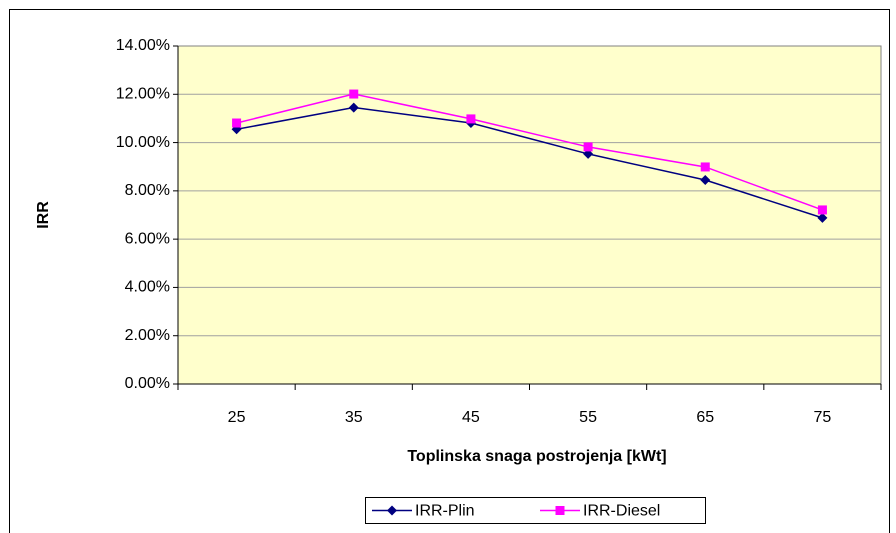  Describe the element at coordinates (536, 456) in the screenshot. I see `x-axis-title: Toplinska snaga postrojenja [kWt]` at that location.